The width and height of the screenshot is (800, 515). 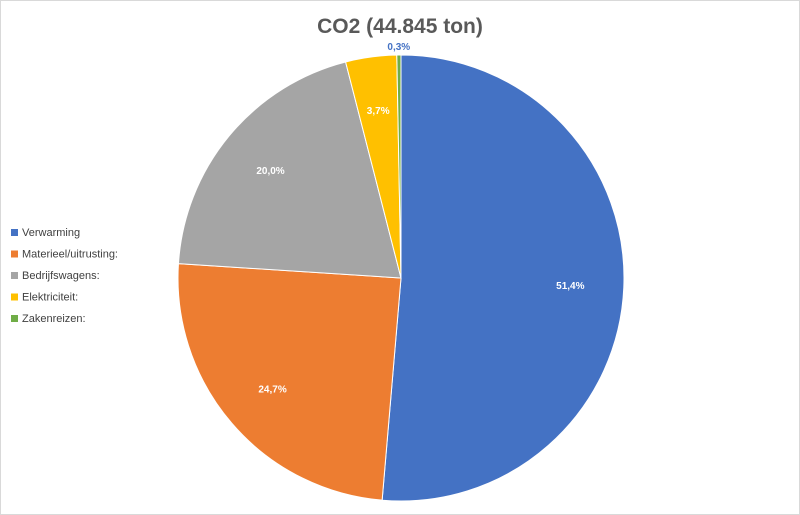 I want to click on chart-title: CO2 (44.845 ton), so click(x=400, y=26).